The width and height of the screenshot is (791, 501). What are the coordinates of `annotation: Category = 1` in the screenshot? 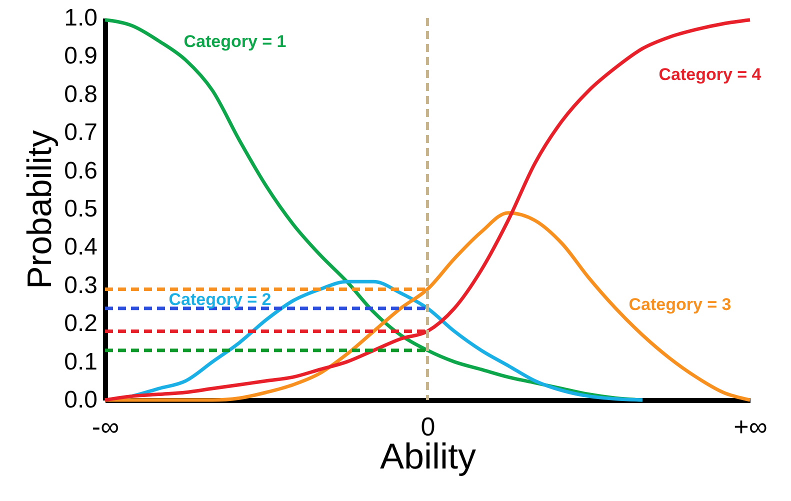 It's located at (235, 41).